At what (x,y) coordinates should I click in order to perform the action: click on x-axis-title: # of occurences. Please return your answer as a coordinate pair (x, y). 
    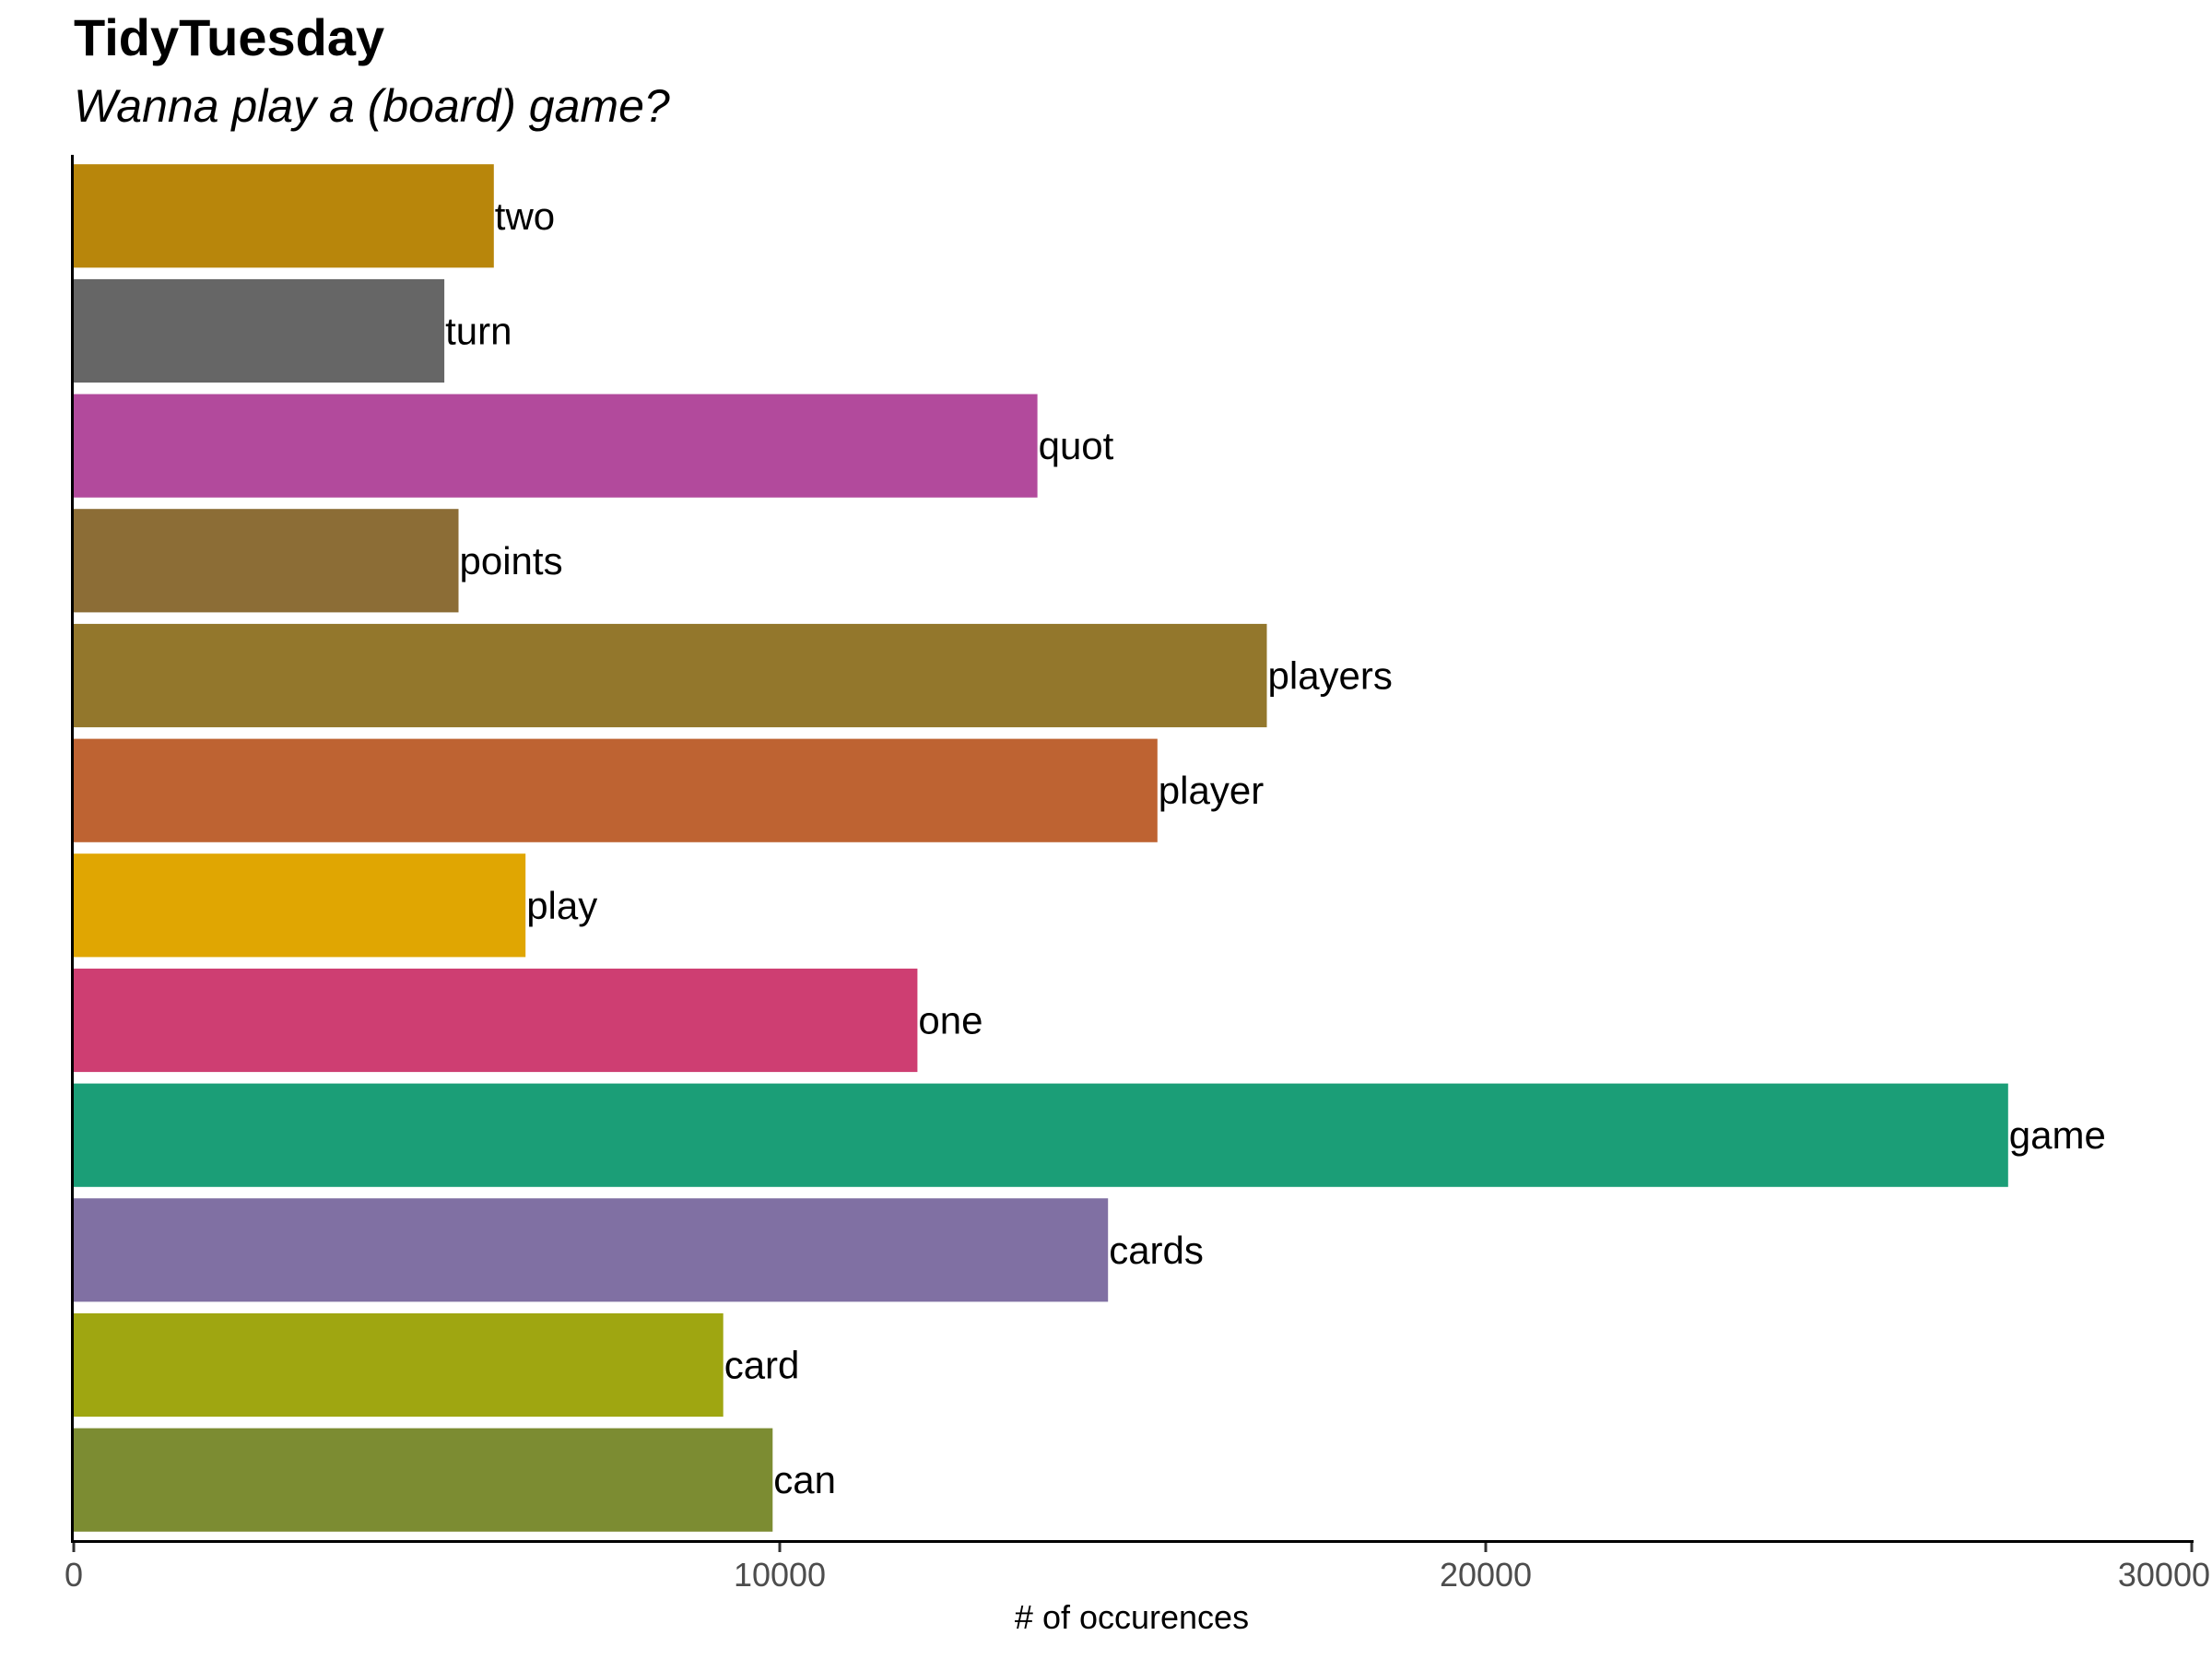
    Looking at the image, I should click on (1132, 1617).